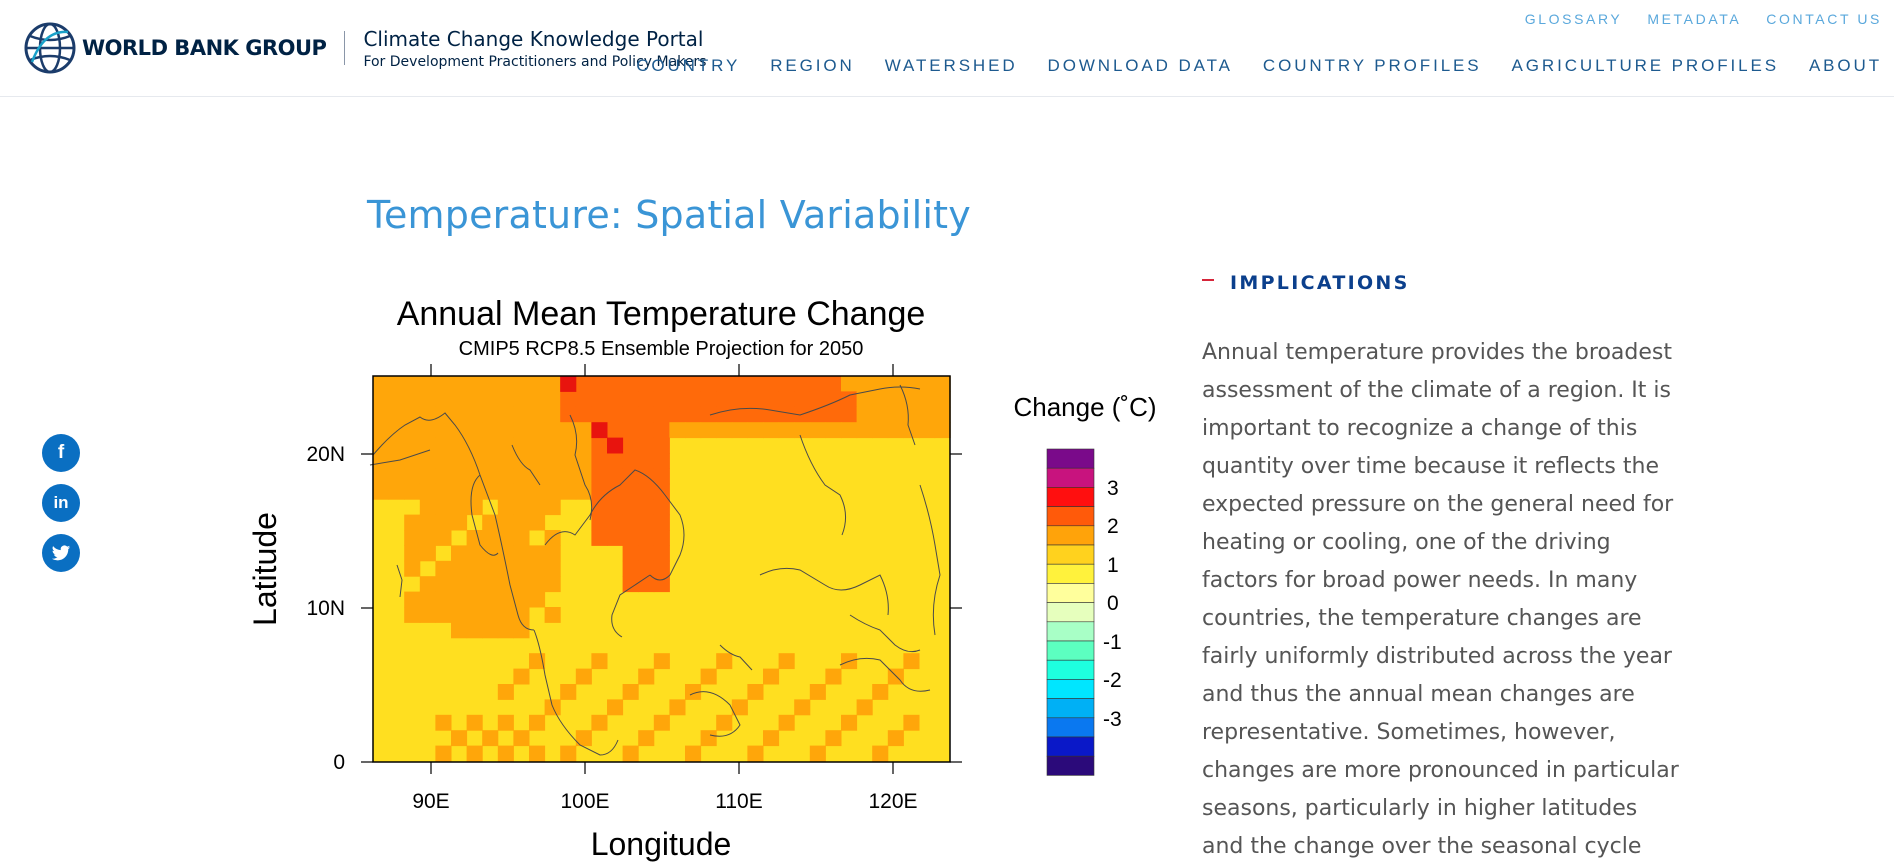 The width and height of the screenshot is (1894, 864). Describe the element at coordinates (1372, 65) in the screenshot. I see `nav-country-profiles: COUNTRY PROFILES` at that location.